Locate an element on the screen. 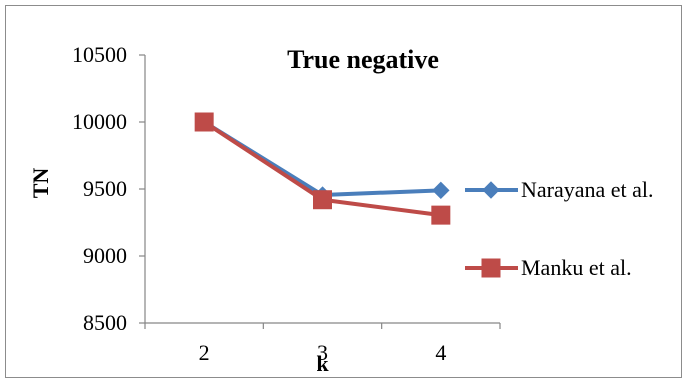  legend-item: Manku et al. is located at coordinates (548, 267).